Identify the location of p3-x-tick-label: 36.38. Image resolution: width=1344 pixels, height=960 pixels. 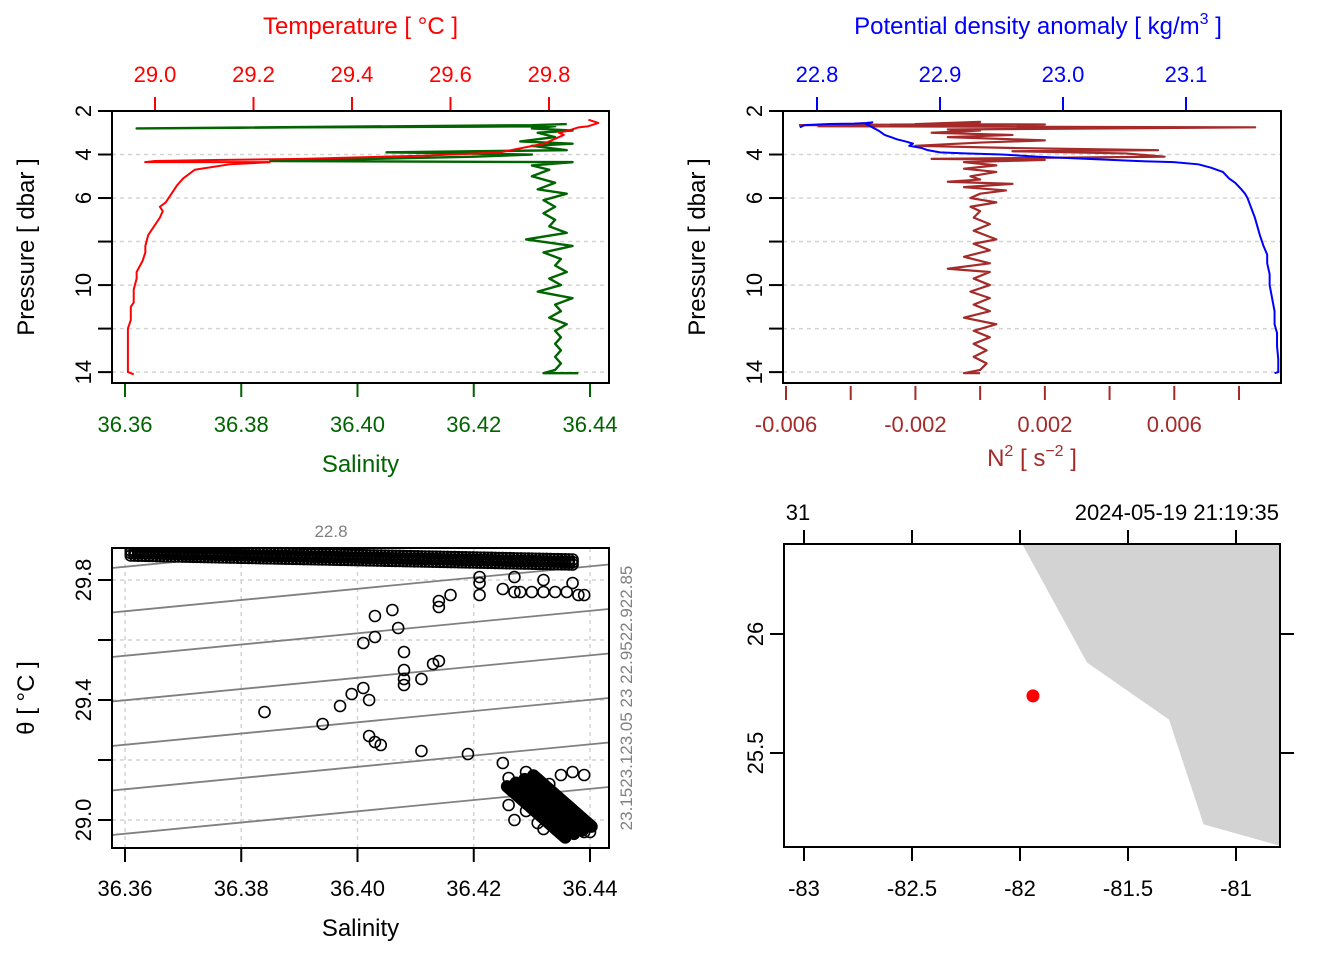
(241, 888).